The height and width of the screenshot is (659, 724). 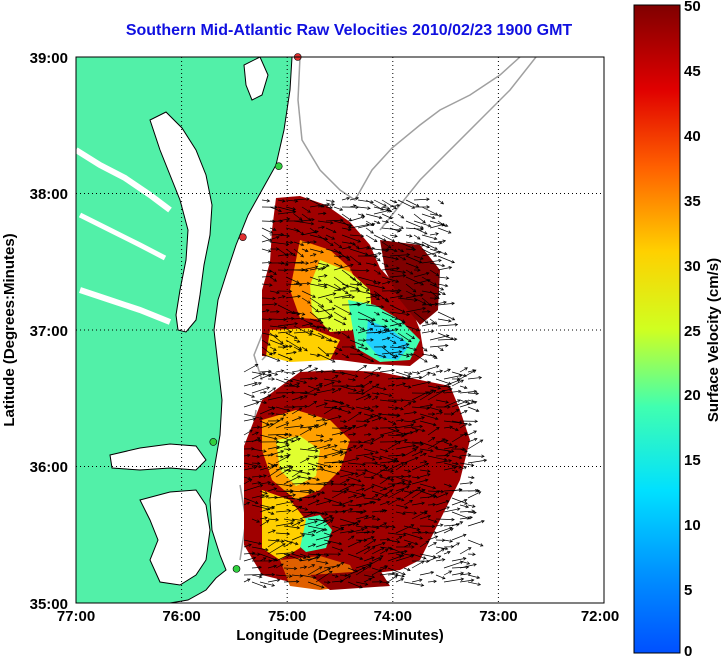 I want to click on colorbar-tick: 15, so click(x=692, y=460).